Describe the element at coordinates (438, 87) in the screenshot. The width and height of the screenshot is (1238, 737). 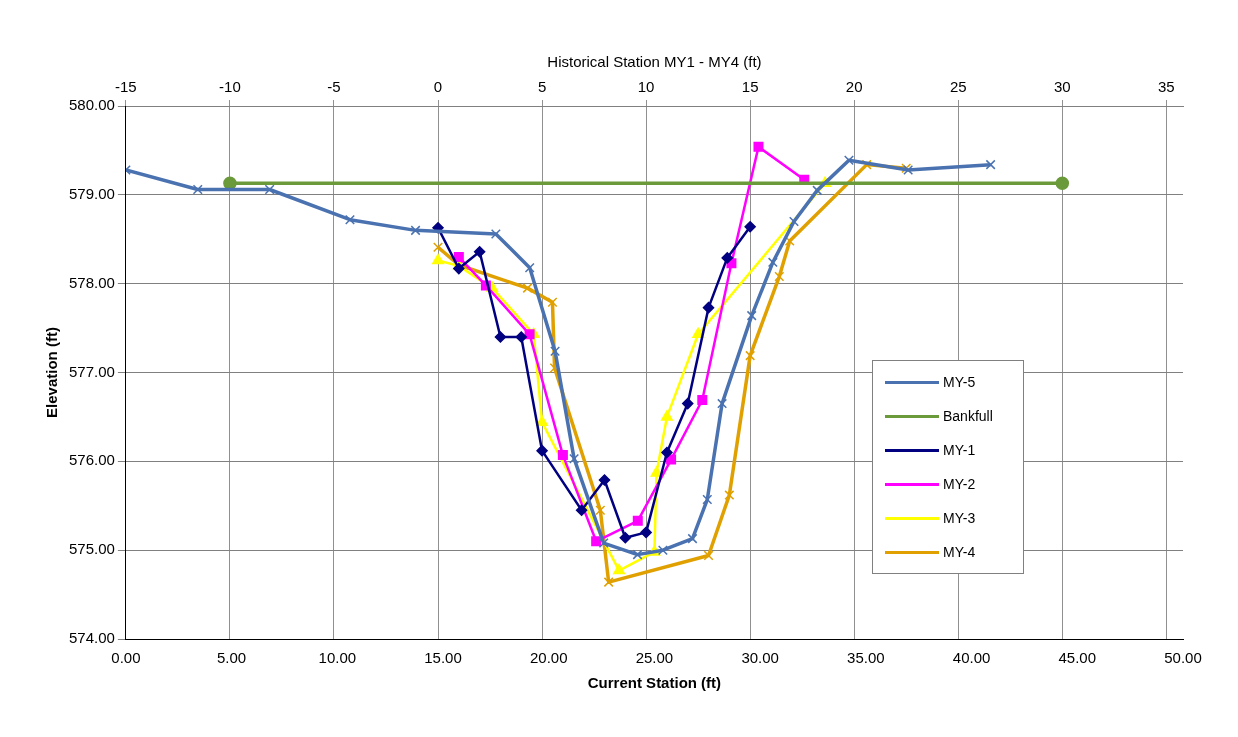
I see `x2-tick-label: 0` at that location.